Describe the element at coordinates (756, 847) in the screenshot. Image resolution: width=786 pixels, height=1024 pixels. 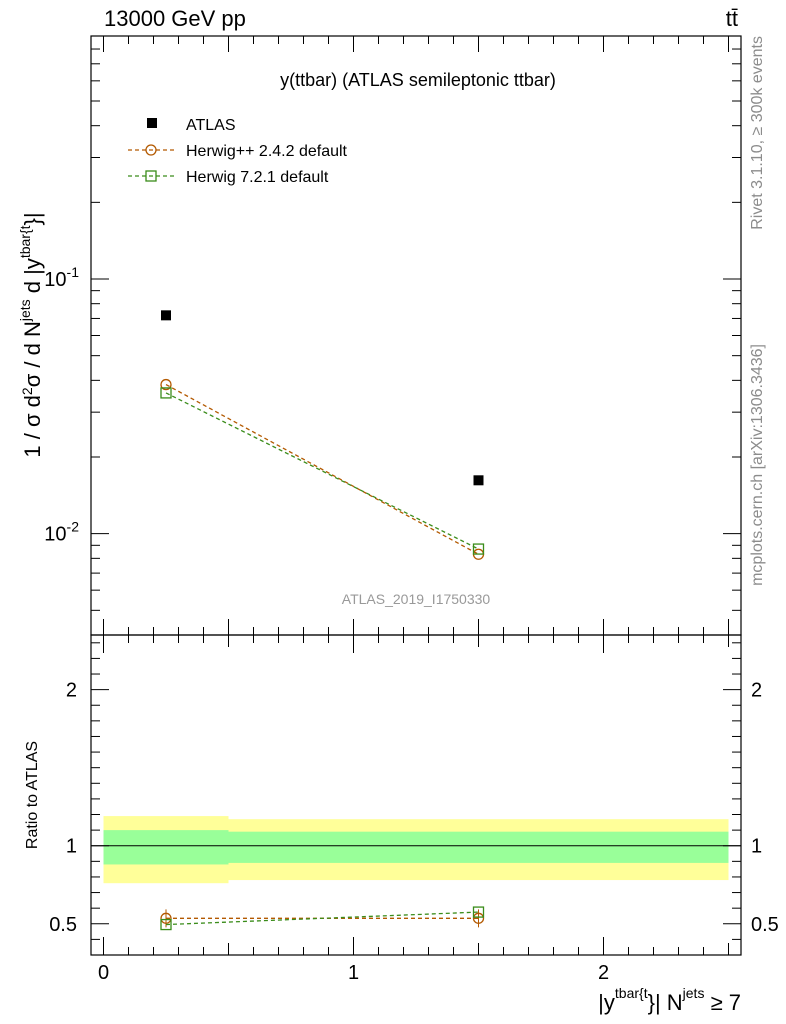
I see `ratio-y-tick-label-right: 1` at that location.